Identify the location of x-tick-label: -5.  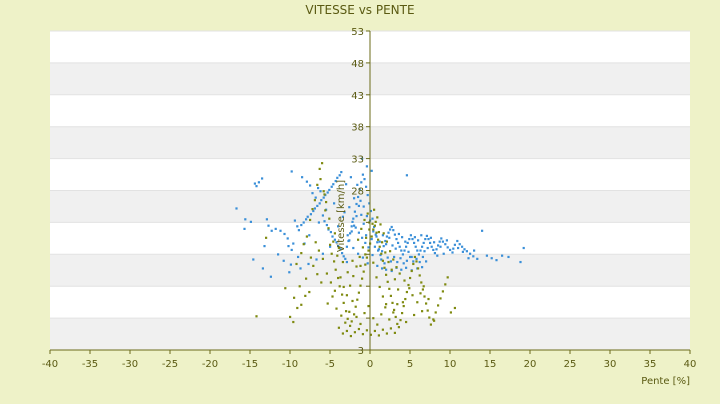
(330, 364).